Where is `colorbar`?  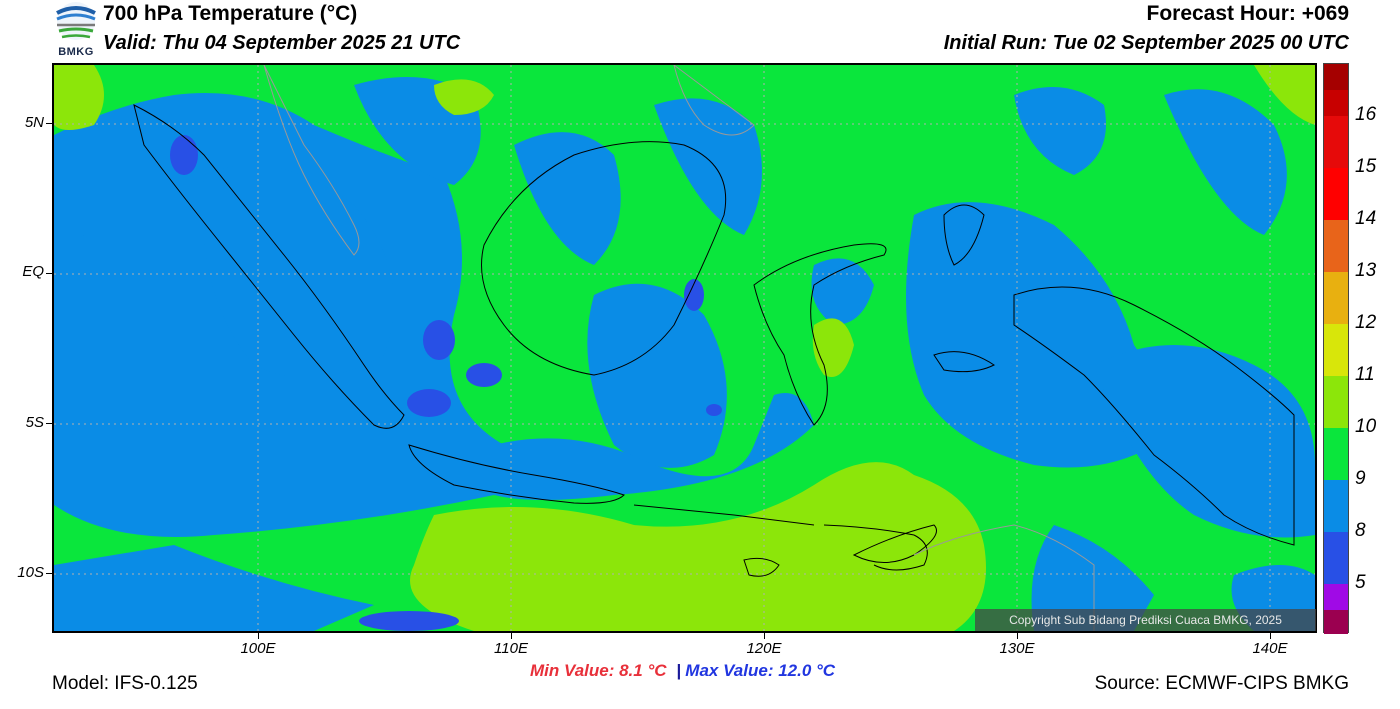 colorbar is located at coordinates (1336, 348).